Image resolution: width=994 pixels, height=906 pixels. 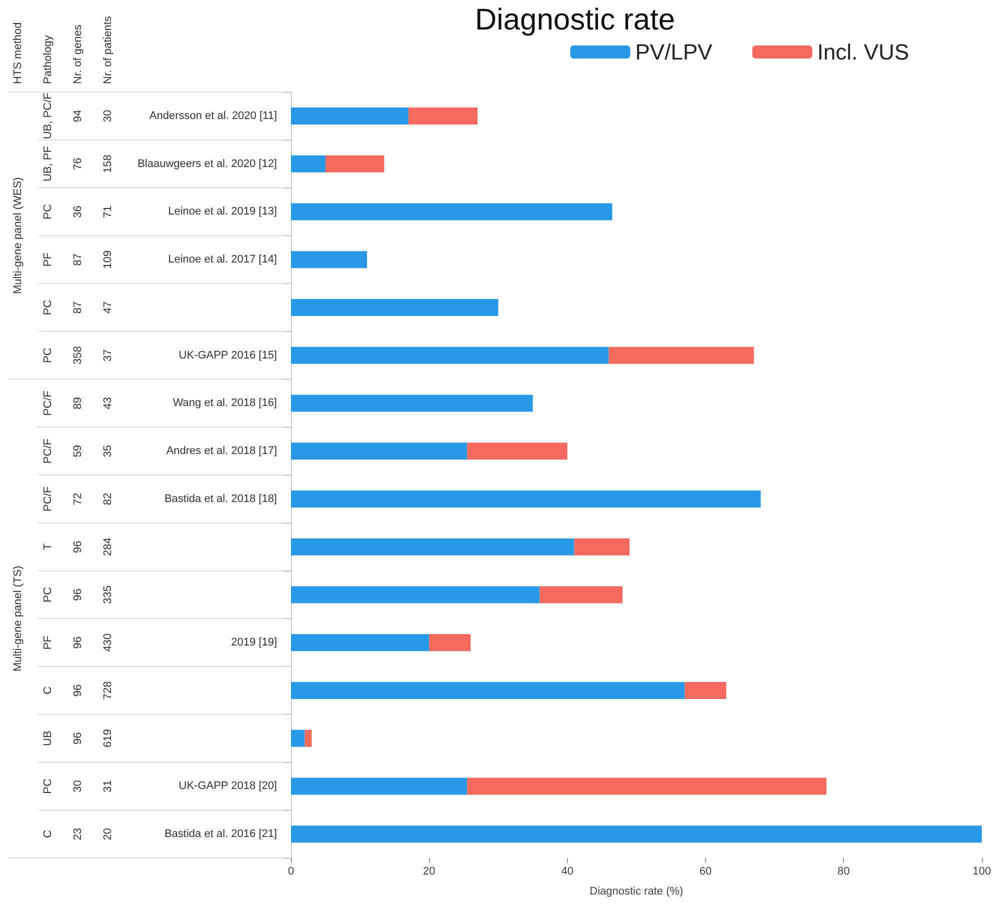 What do you see at coordinates (227, 786) in the screenshot?
I see `y-tick-label: UK-GAPP 2018 [20]` at bounding box center [227, 786].